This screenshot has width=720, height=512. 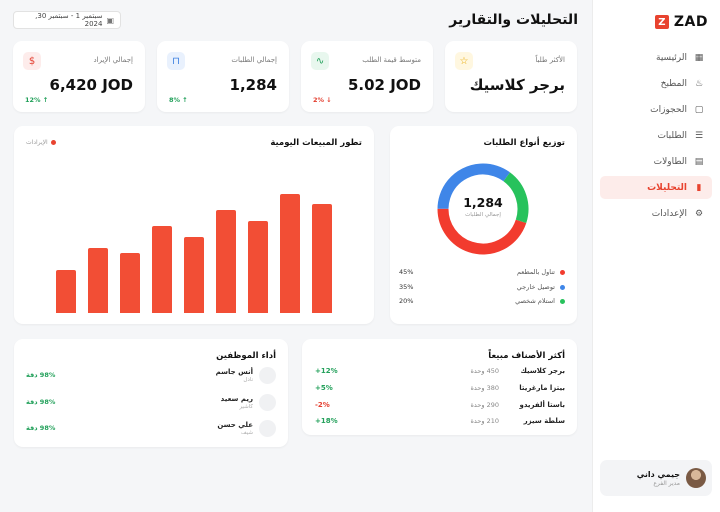 I want to click on sidebar-item: ▮ التحليلات, so click(x=656, y=187).